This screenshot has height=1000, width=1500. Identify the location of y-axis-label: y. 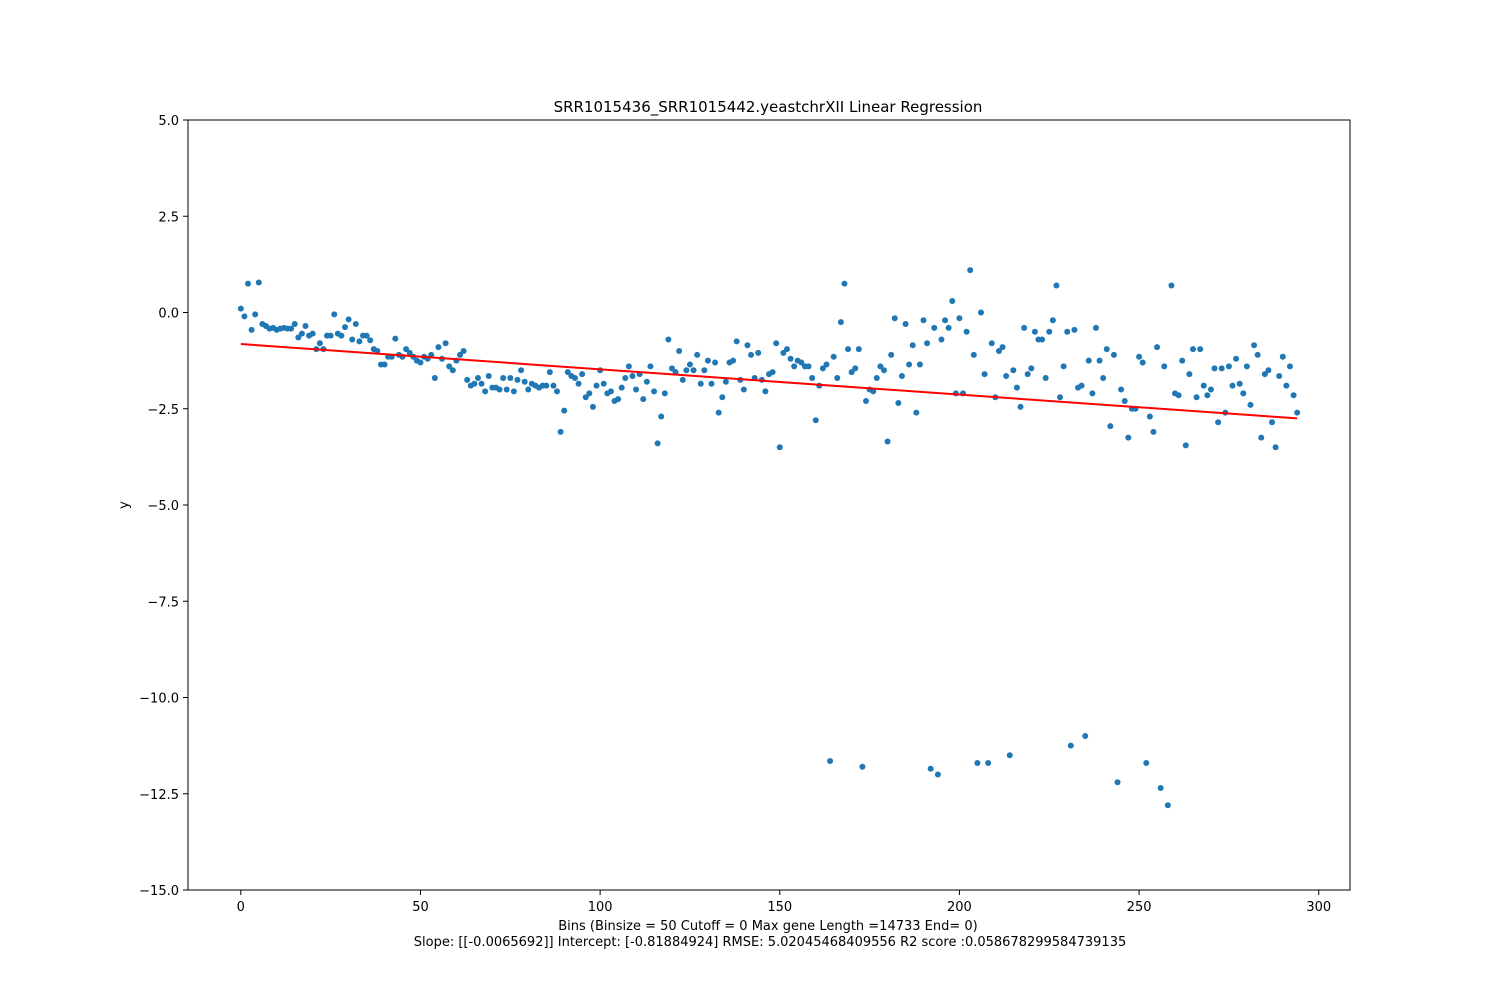
(124, 505).